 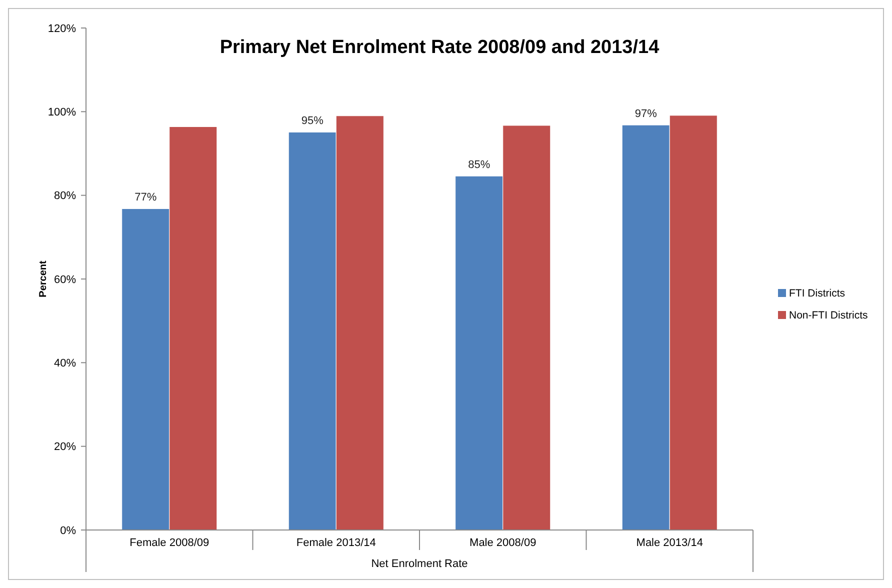 What do you see at coordinates (419, 564) in the screenshot?
I see `x-axis-title: Net Enrolment Rate` at bounding box center [419, 564].